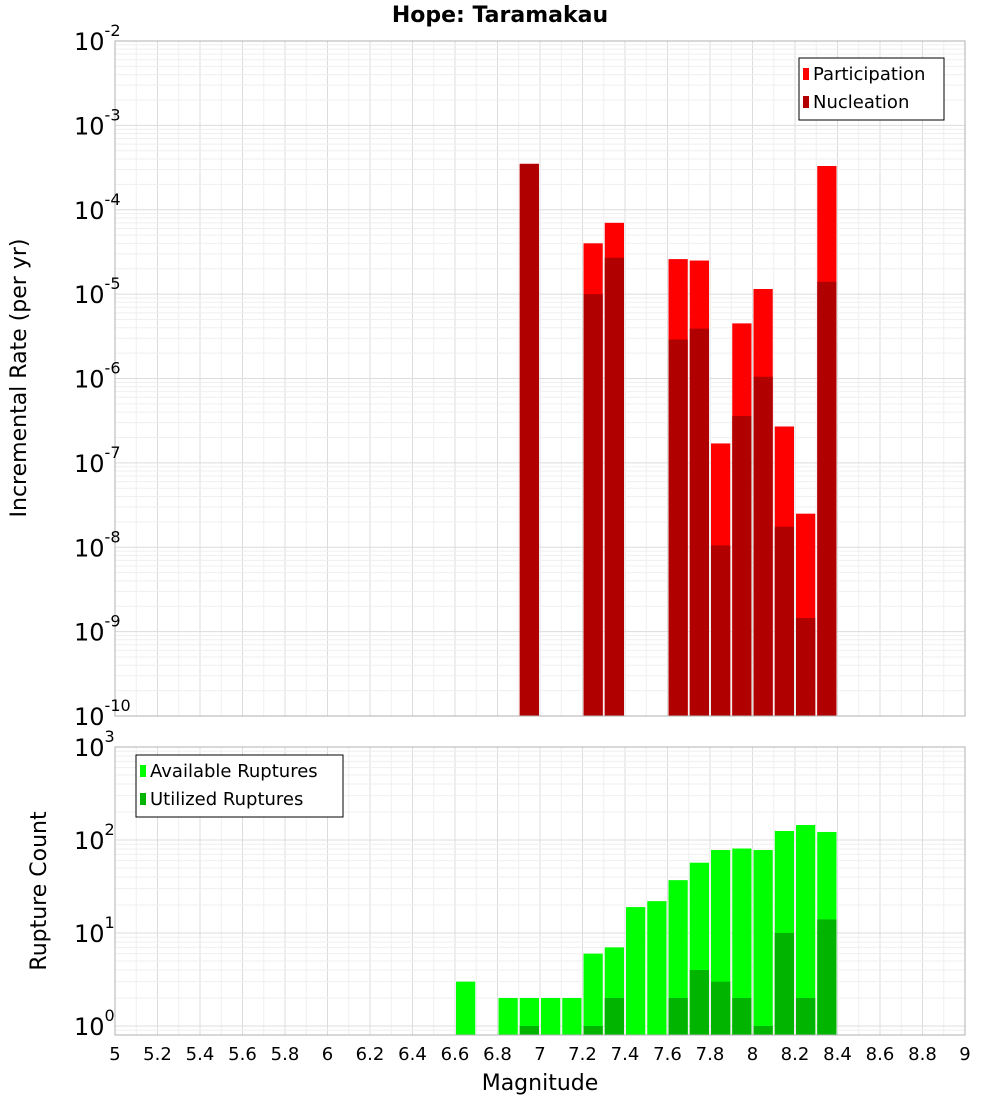 The width and height of the screenshot is (1000, 1100). I want to click on x-tick-label: 5, so click(114, 1054).